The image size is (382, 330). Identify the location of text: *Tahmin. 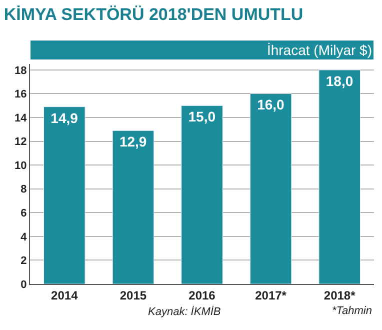
(352, 311).